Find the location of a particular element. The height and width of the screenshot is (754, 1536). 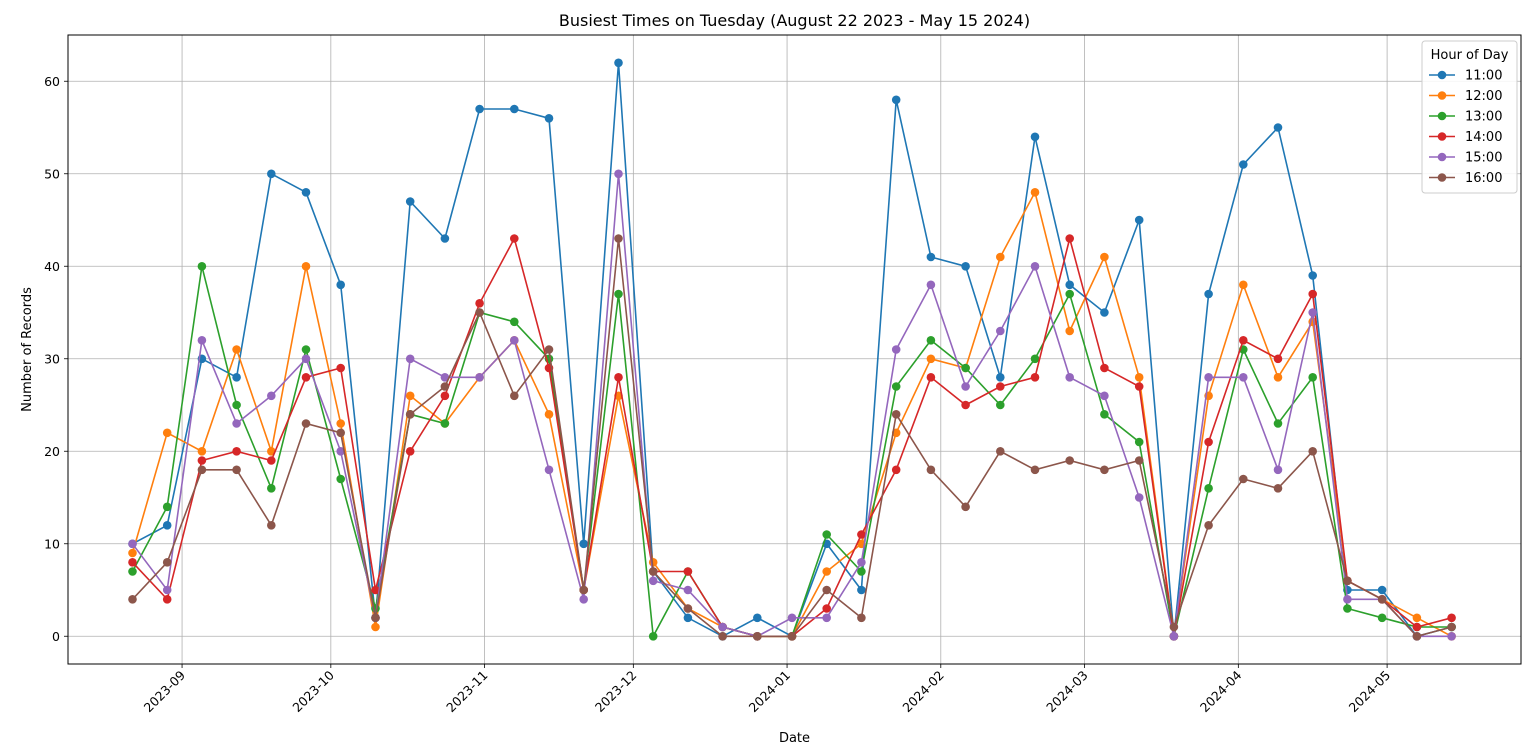

y-tick-label: 60 is located at coordinates (52, 81).